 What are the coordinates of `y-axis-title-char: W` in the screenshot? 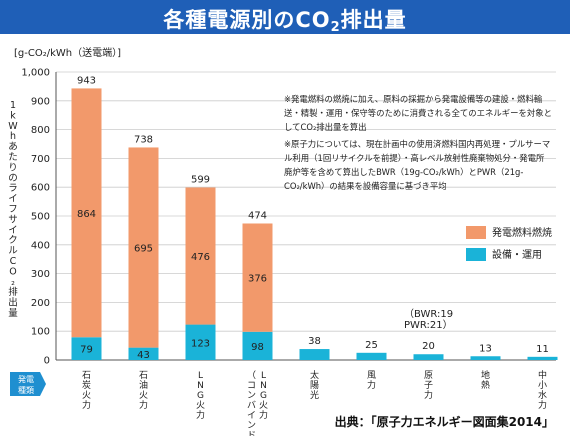 It's located at (13, 126).